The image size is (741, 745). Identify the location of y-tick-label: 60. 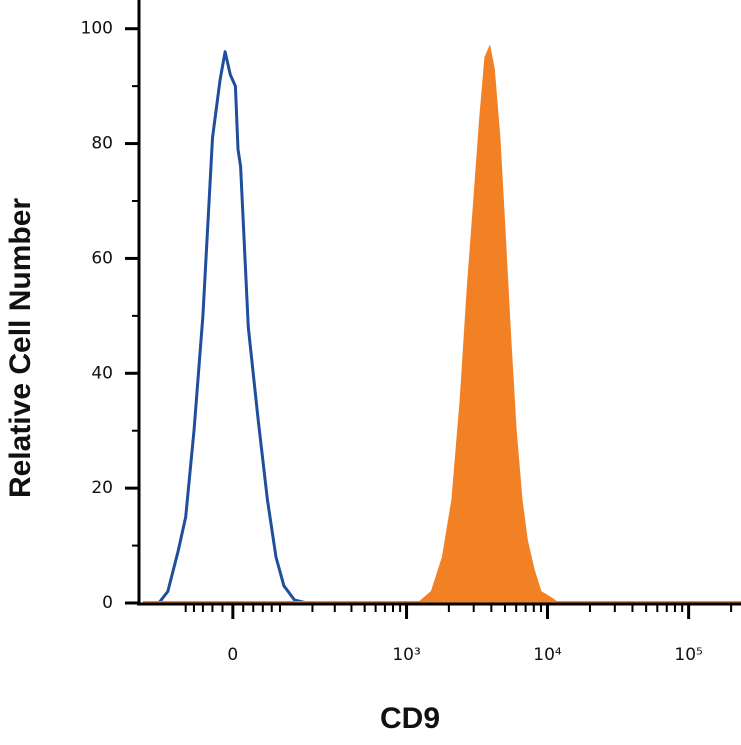
(102, 258).